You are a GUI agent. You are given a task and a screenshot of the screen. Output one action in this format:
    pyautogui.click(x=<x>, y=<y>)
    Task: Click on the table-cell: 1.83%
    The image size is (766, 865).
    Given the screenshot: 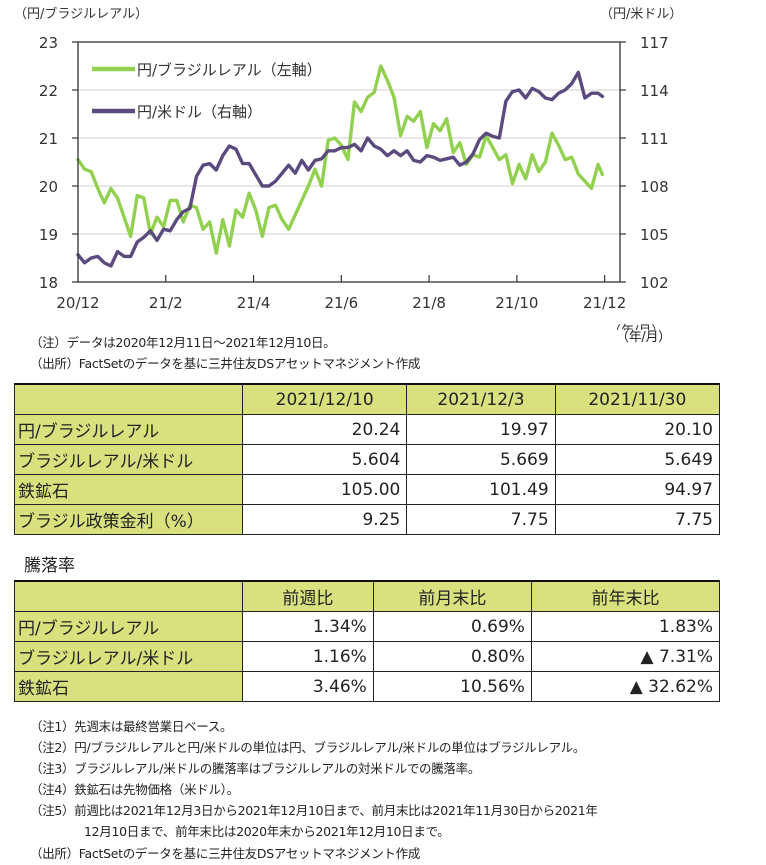 What is the action you would take?
    pyautogui.click(x=625, y=626)
    